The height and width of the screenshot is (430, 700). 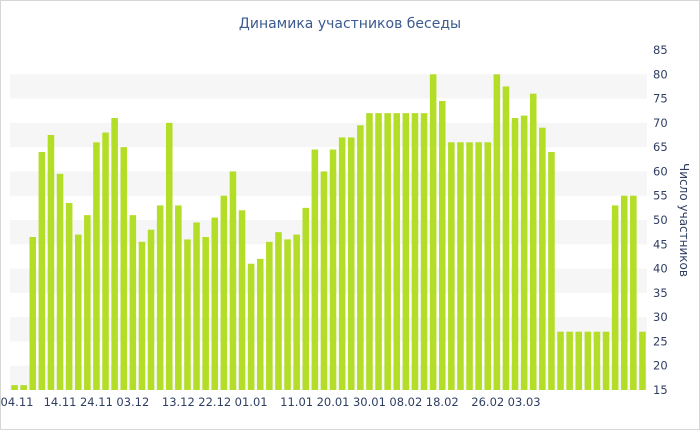 What do you see at coordinates (405, 402) in the screenshot?
I see `x-tick-label: 08.02` at bounding box center [405, 402].